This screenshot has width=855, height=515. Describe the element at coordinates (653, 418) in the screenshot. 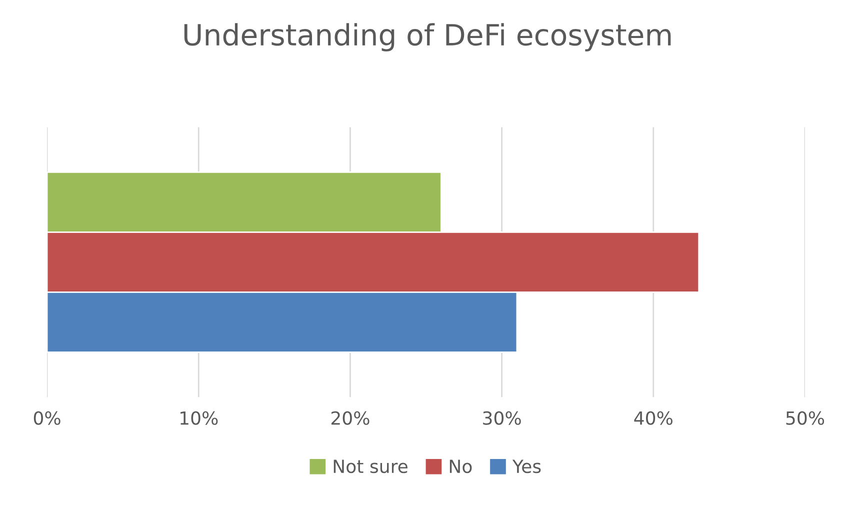

I see `x-tick-label: 40%` at that location.